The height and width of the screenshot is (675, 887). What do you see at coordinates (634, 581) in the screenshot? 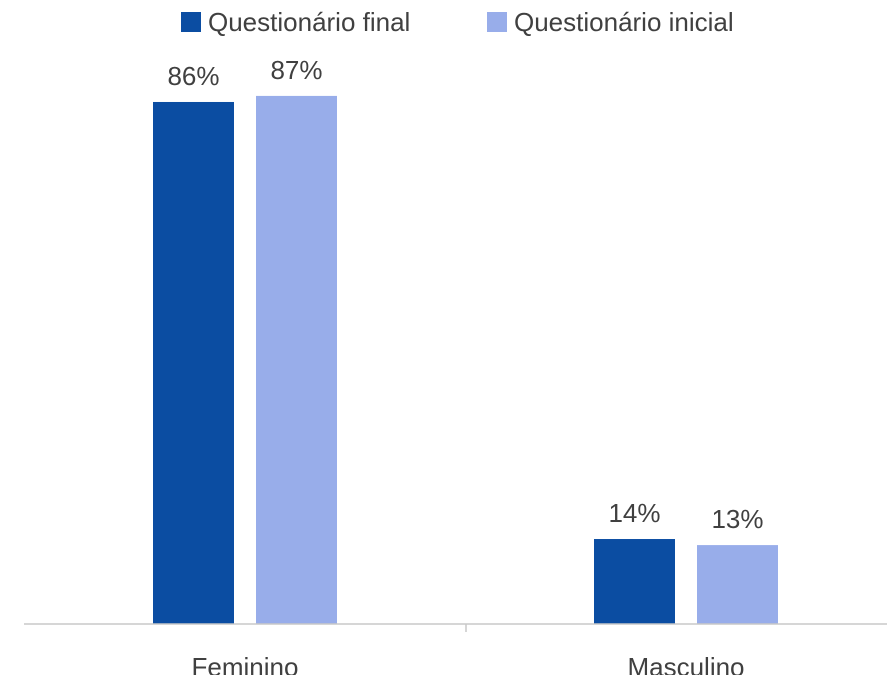
I see `bar-masculino-final` at bounding box center [634, 581].